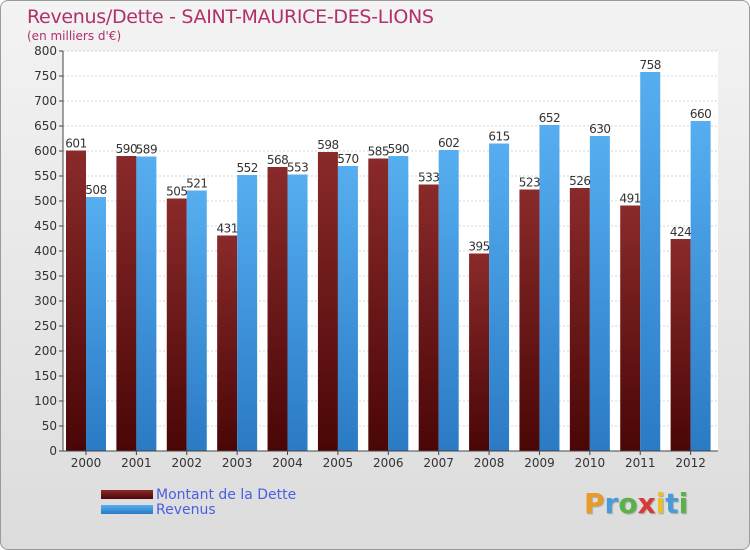 Image resolution: width=750 pixels, height=550 pixels. I want to click on bar-revenus-2001, so click(146, 303).